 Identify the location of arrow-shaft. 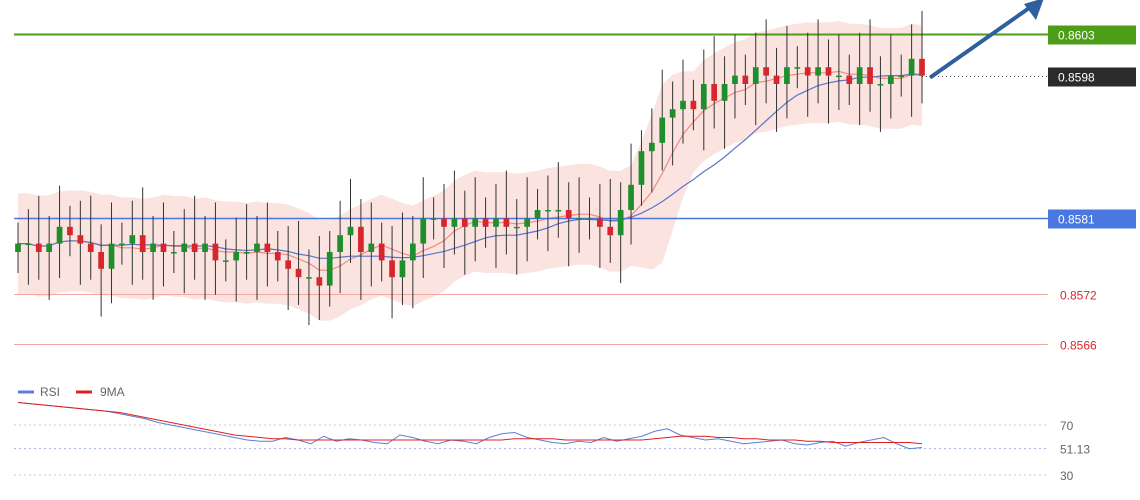
(981, 42).